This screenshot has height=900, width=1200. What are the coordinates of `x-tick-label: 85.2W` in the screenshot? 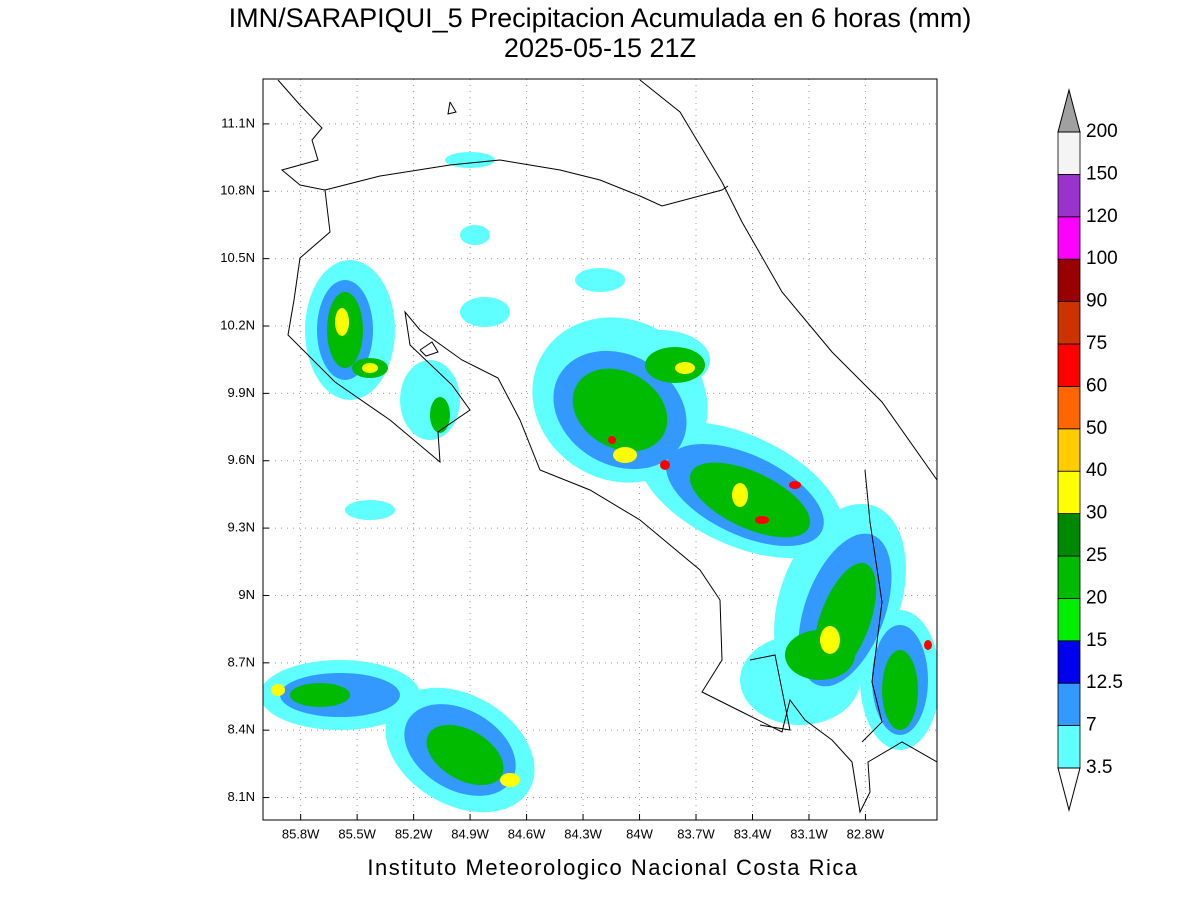 It's located at (414, 833).